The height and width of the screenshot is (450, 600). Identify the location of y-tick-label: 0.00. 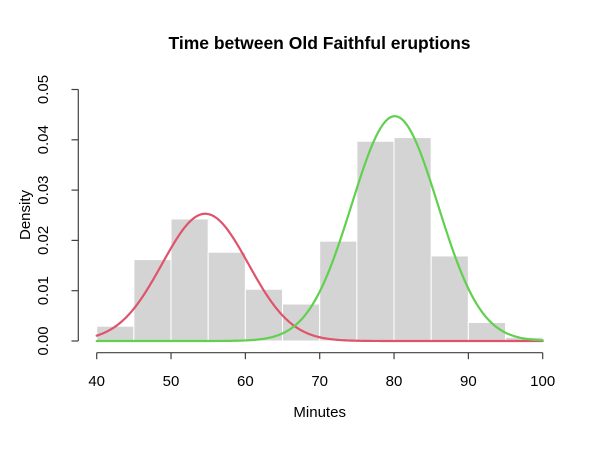
(43, 340).